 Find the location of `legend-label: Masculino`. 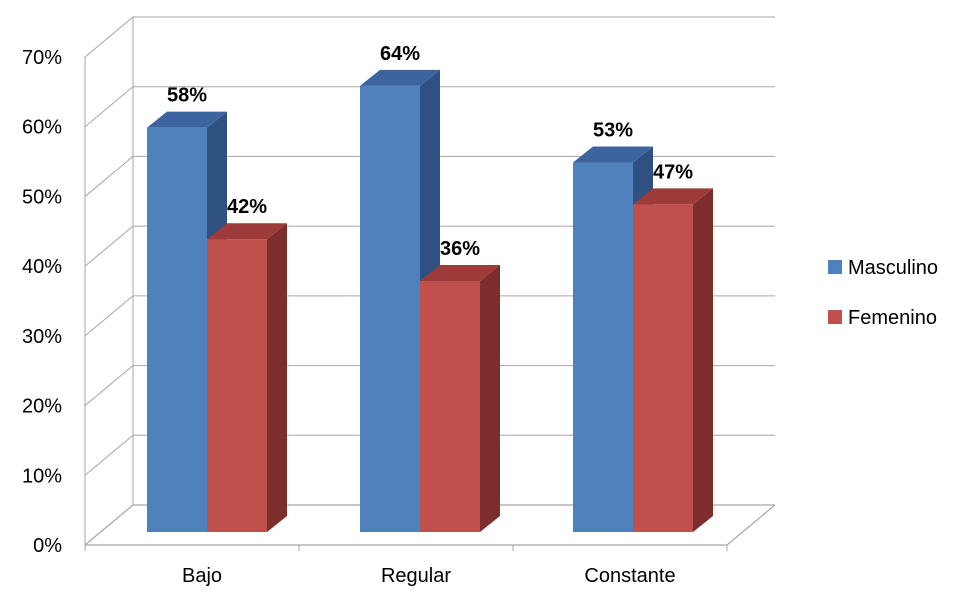

legend-label: Masculino is located at coordinates (893, 268).